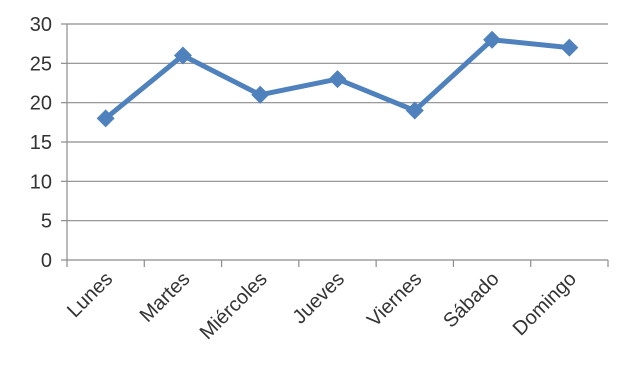 This screenshot has width=627, height=374. What do you see at coordinates (319, 298) in the screenshot?
I see `x-tick-label: Jueves` at bounding box center [319, 298].